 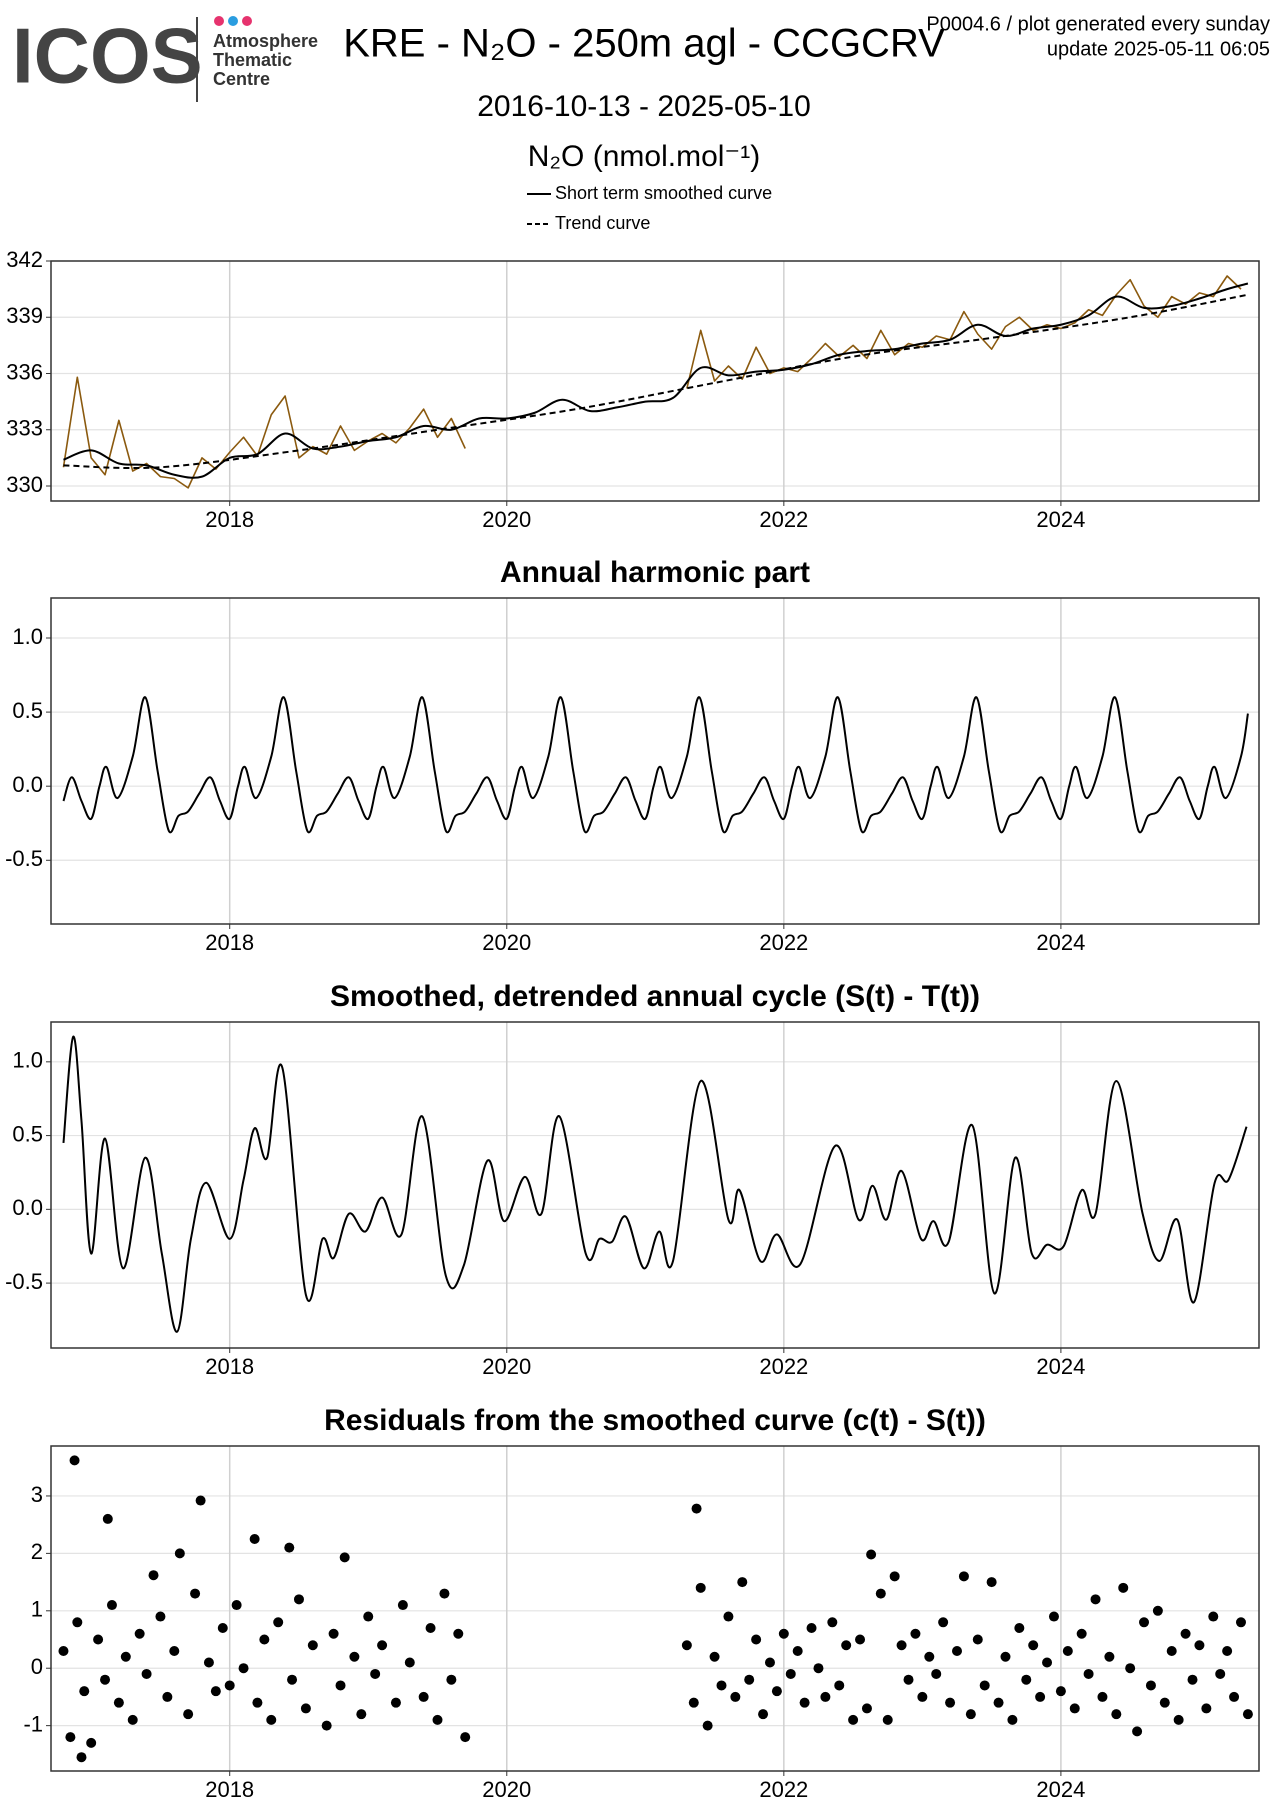 What do you see at coordinates (1060, 1366) in the screenshot?
I see `x-tick-label: 2024` at bounding box center [1060, 1366].